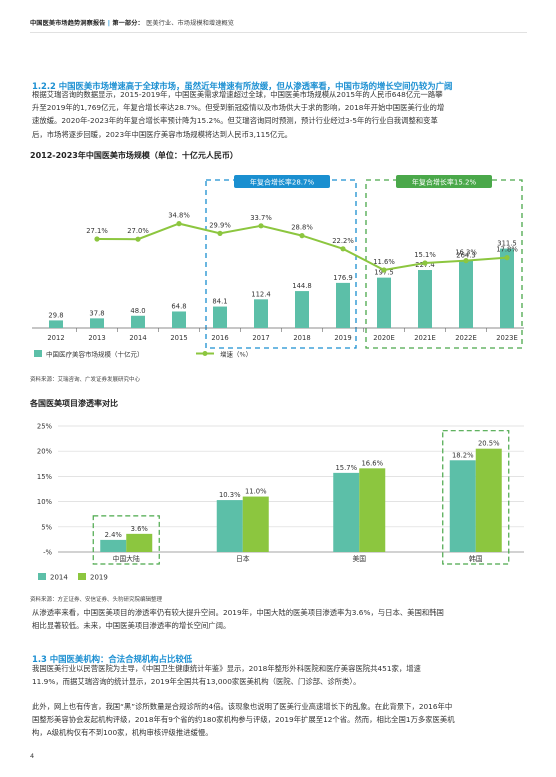 This screenshot has width=556, height=777. What do you see at coordinates (45, 477) in the screenshot?
I see `y-tick-15: 15%` at bounding box center [45, 477].